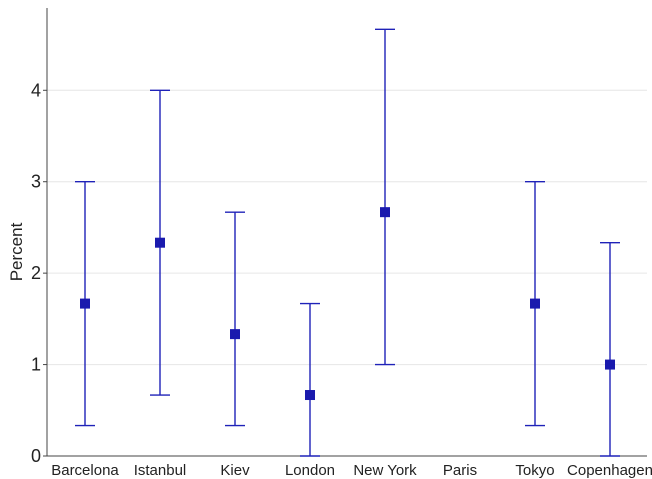  What do you see at coordinates (160, 470) in the screenshot?
I see `x-tick-label-1: Istanbul` at bounding box center [160, 470].